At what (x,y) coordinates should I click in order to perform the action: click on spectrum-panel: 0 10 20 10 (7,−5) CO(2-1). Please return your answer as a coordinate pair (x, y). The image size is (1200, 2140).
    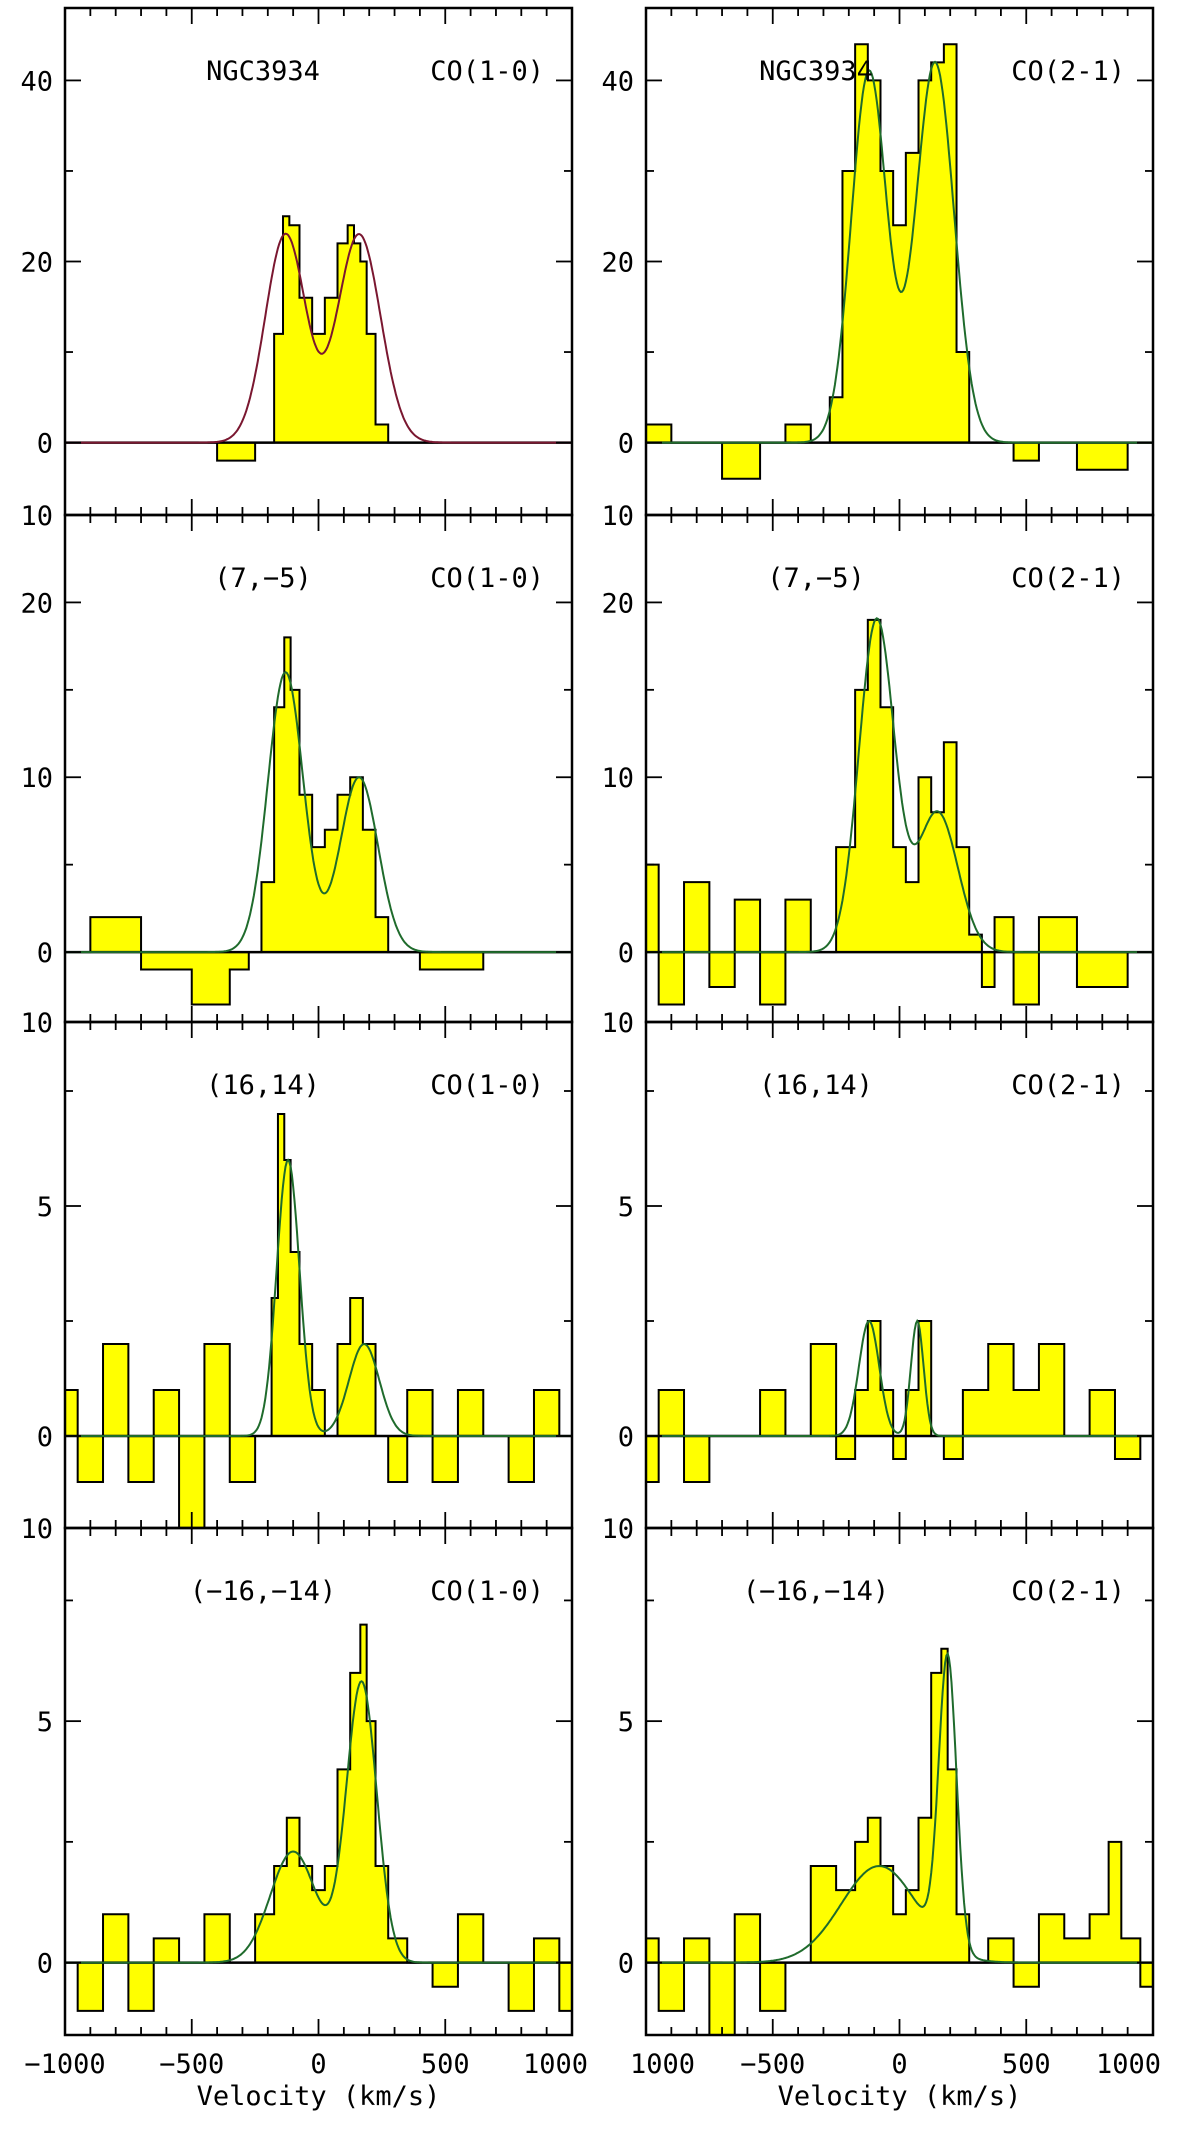
    Looking at the image, I should click on (878, 762).